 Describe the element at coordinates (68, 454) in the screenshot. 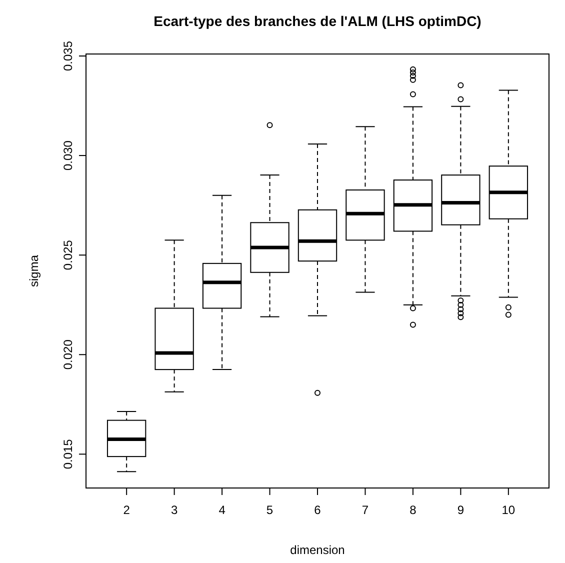

I see `y-tick-label: 0.015` at that location.